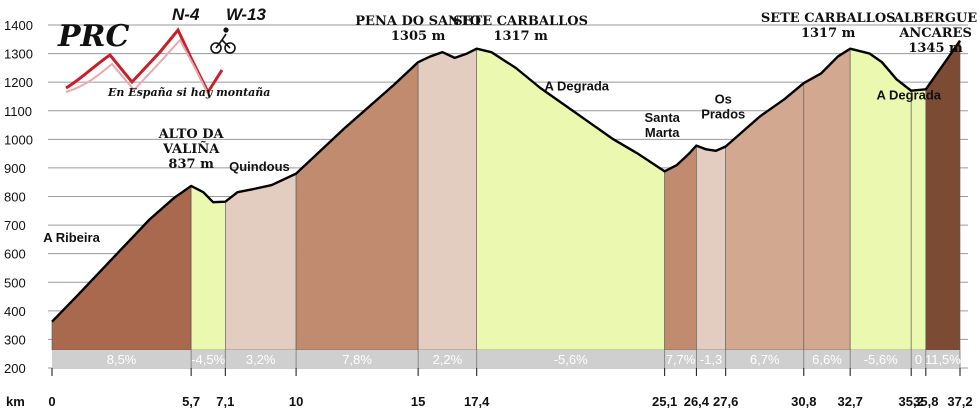 Image resolution: width=977 pixels, height=412 pixels. I want to click on x-tick-label: 15, so click(418, 401).